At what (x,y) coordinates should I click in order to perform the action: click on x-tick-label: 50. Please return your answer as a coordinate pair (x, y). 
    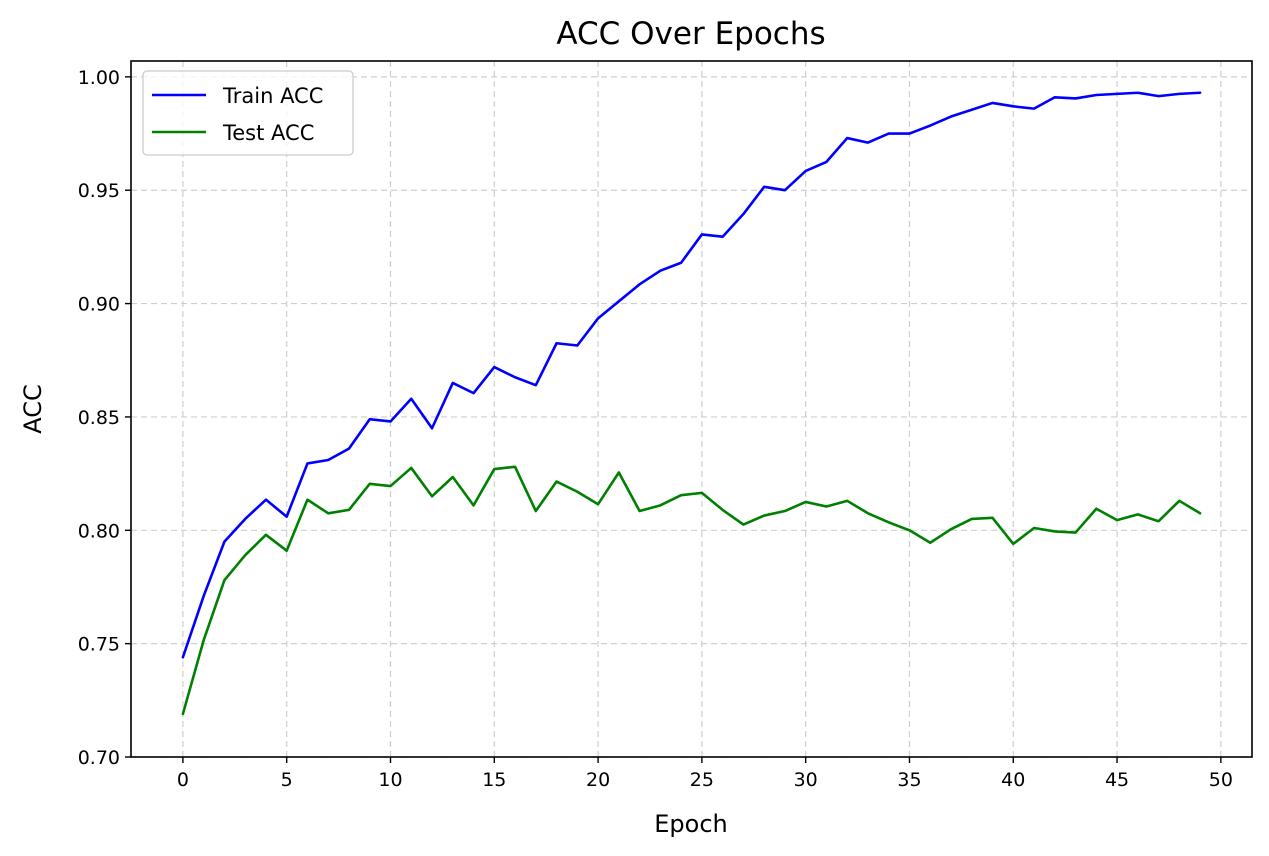
    Looking at the image, I should click on (1221, 780).